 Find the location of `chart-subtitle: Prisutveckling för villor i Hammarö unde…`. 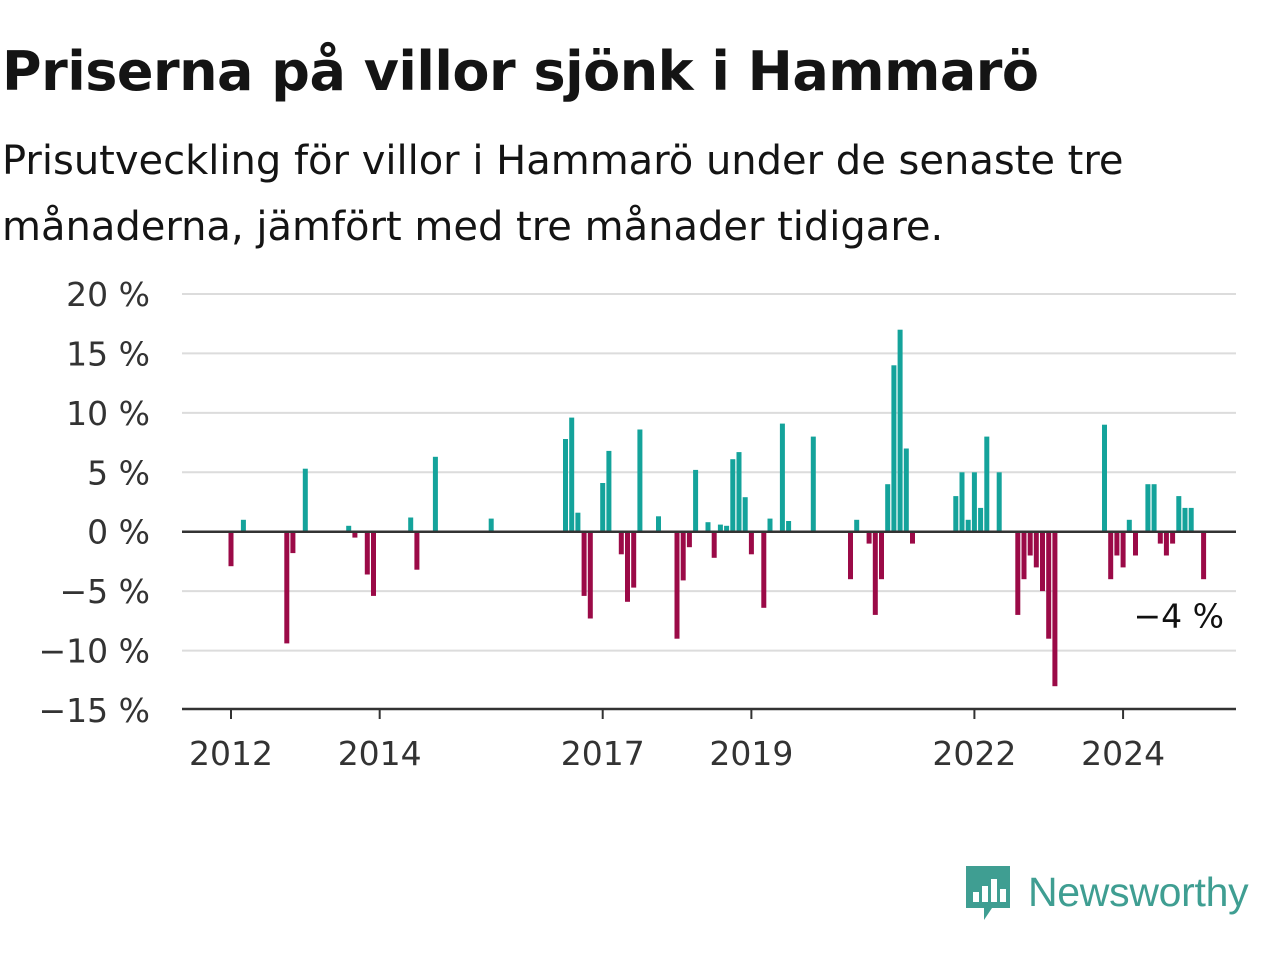

chart-subtitle: Prisutveckling för villor i Hammarö unde… is located at coordinates (563, 194).